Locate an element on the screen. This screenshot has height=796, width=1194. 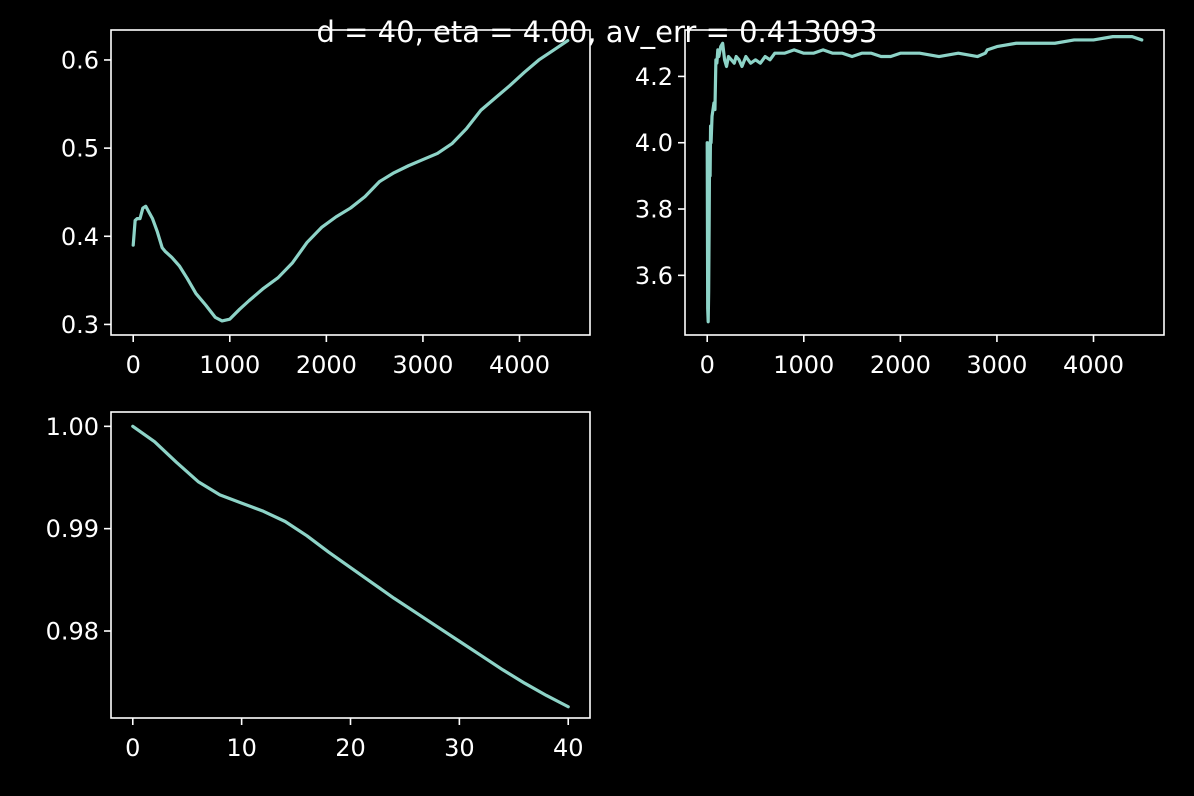
y-tick-label: 0.98 is located at coordinates (72, 632).